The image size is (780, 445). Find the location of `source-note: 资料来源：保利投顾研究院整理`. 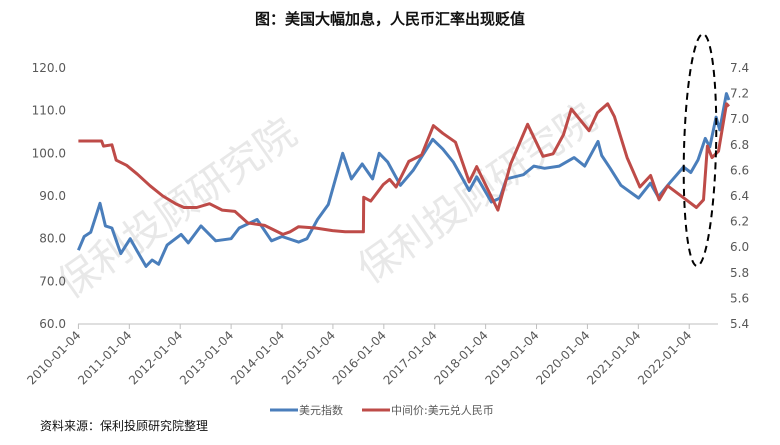

source-note: 资料来源：保利投顾研究院整理 is located at coordinates (124, 426).